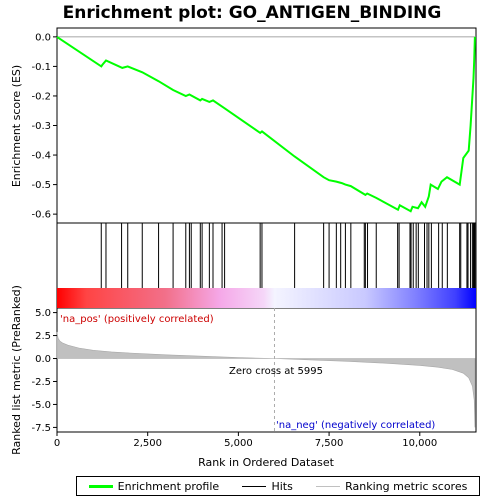 The width and height of the screenshot is (500, 500). Describe the element at coordinates (57, 443) in the screenshot. I see `x-tick-label: 0` at that location.